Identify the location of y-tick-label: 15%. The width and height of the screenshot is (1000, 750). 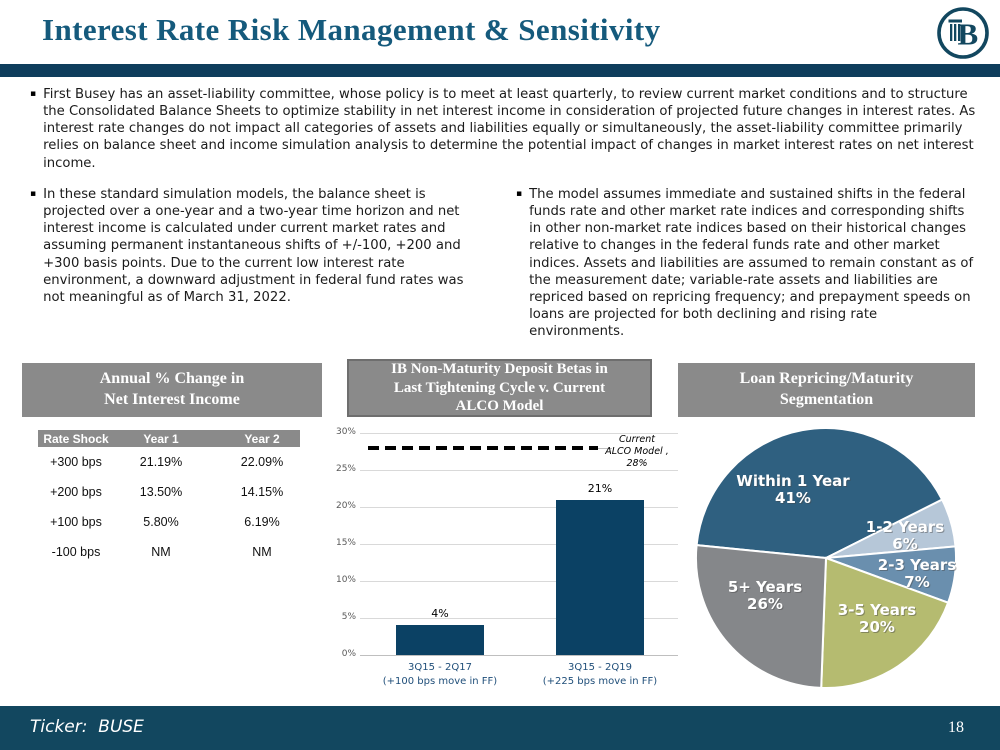
(345, 543).